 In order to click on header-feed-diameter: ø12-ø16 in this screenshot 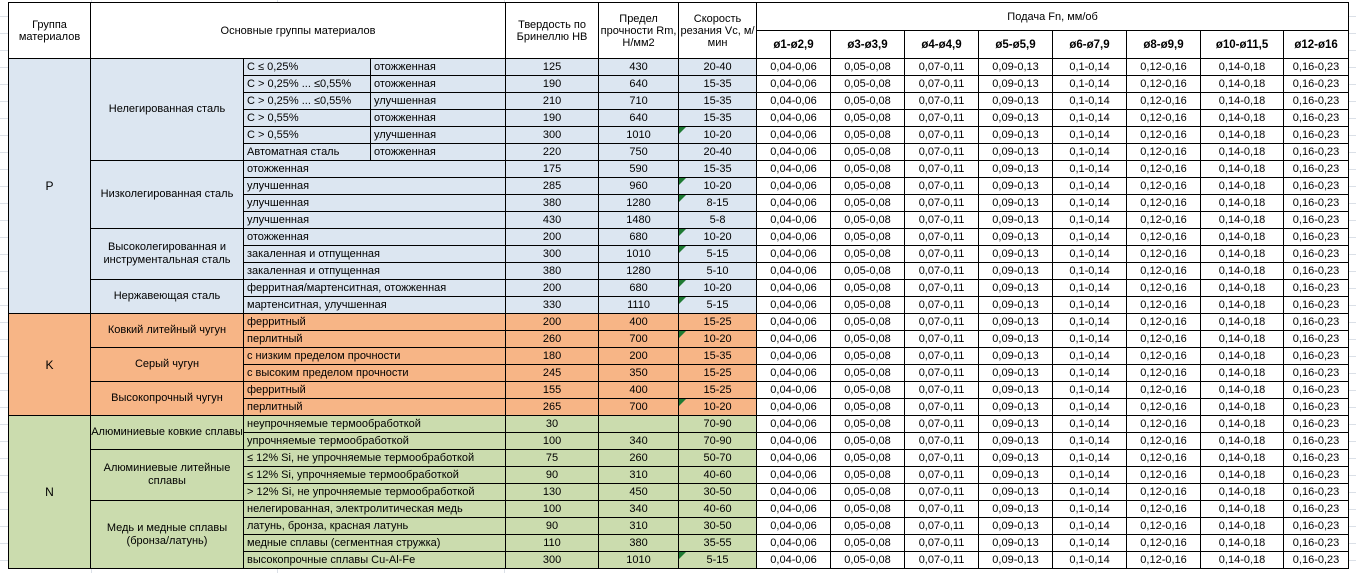, I will do `click(1316, 44)`.